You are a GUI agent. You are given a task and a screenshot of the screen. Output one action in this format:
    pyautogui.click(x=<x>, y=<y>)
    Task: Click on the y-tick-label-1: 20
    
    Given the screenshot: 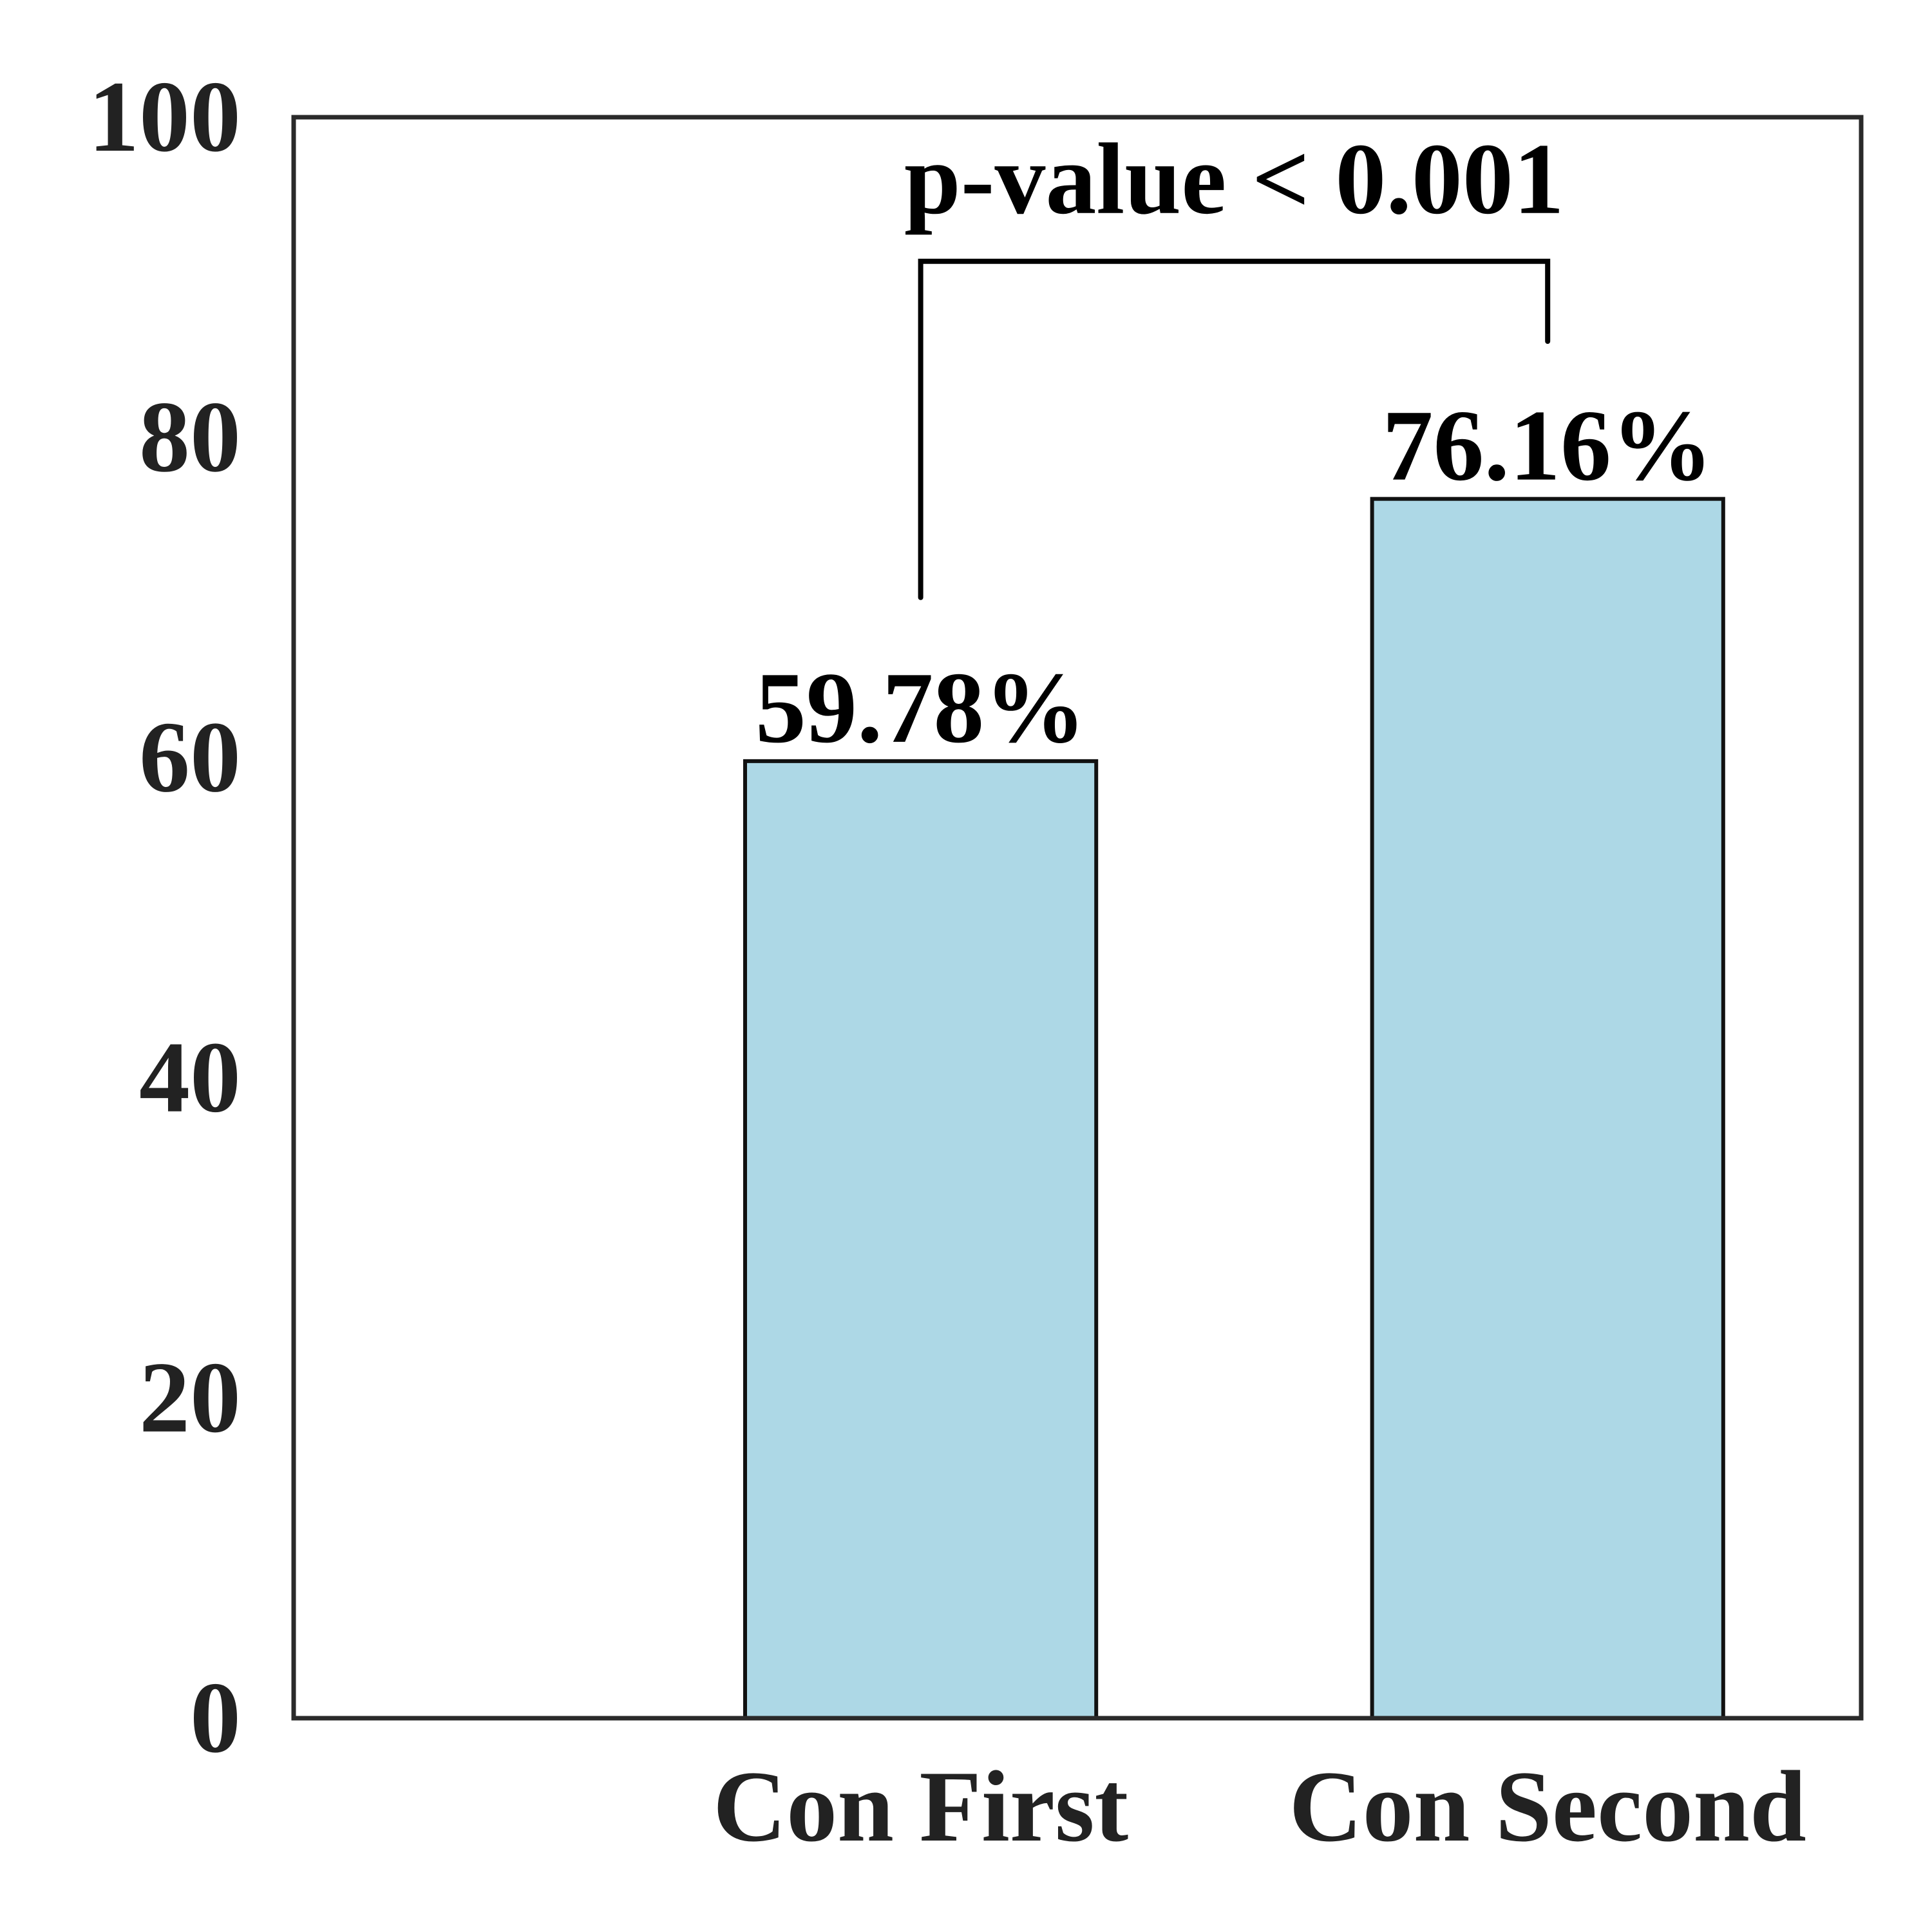 What is the action you would take?
    pyautogui.click(x=190, y=1397)
    